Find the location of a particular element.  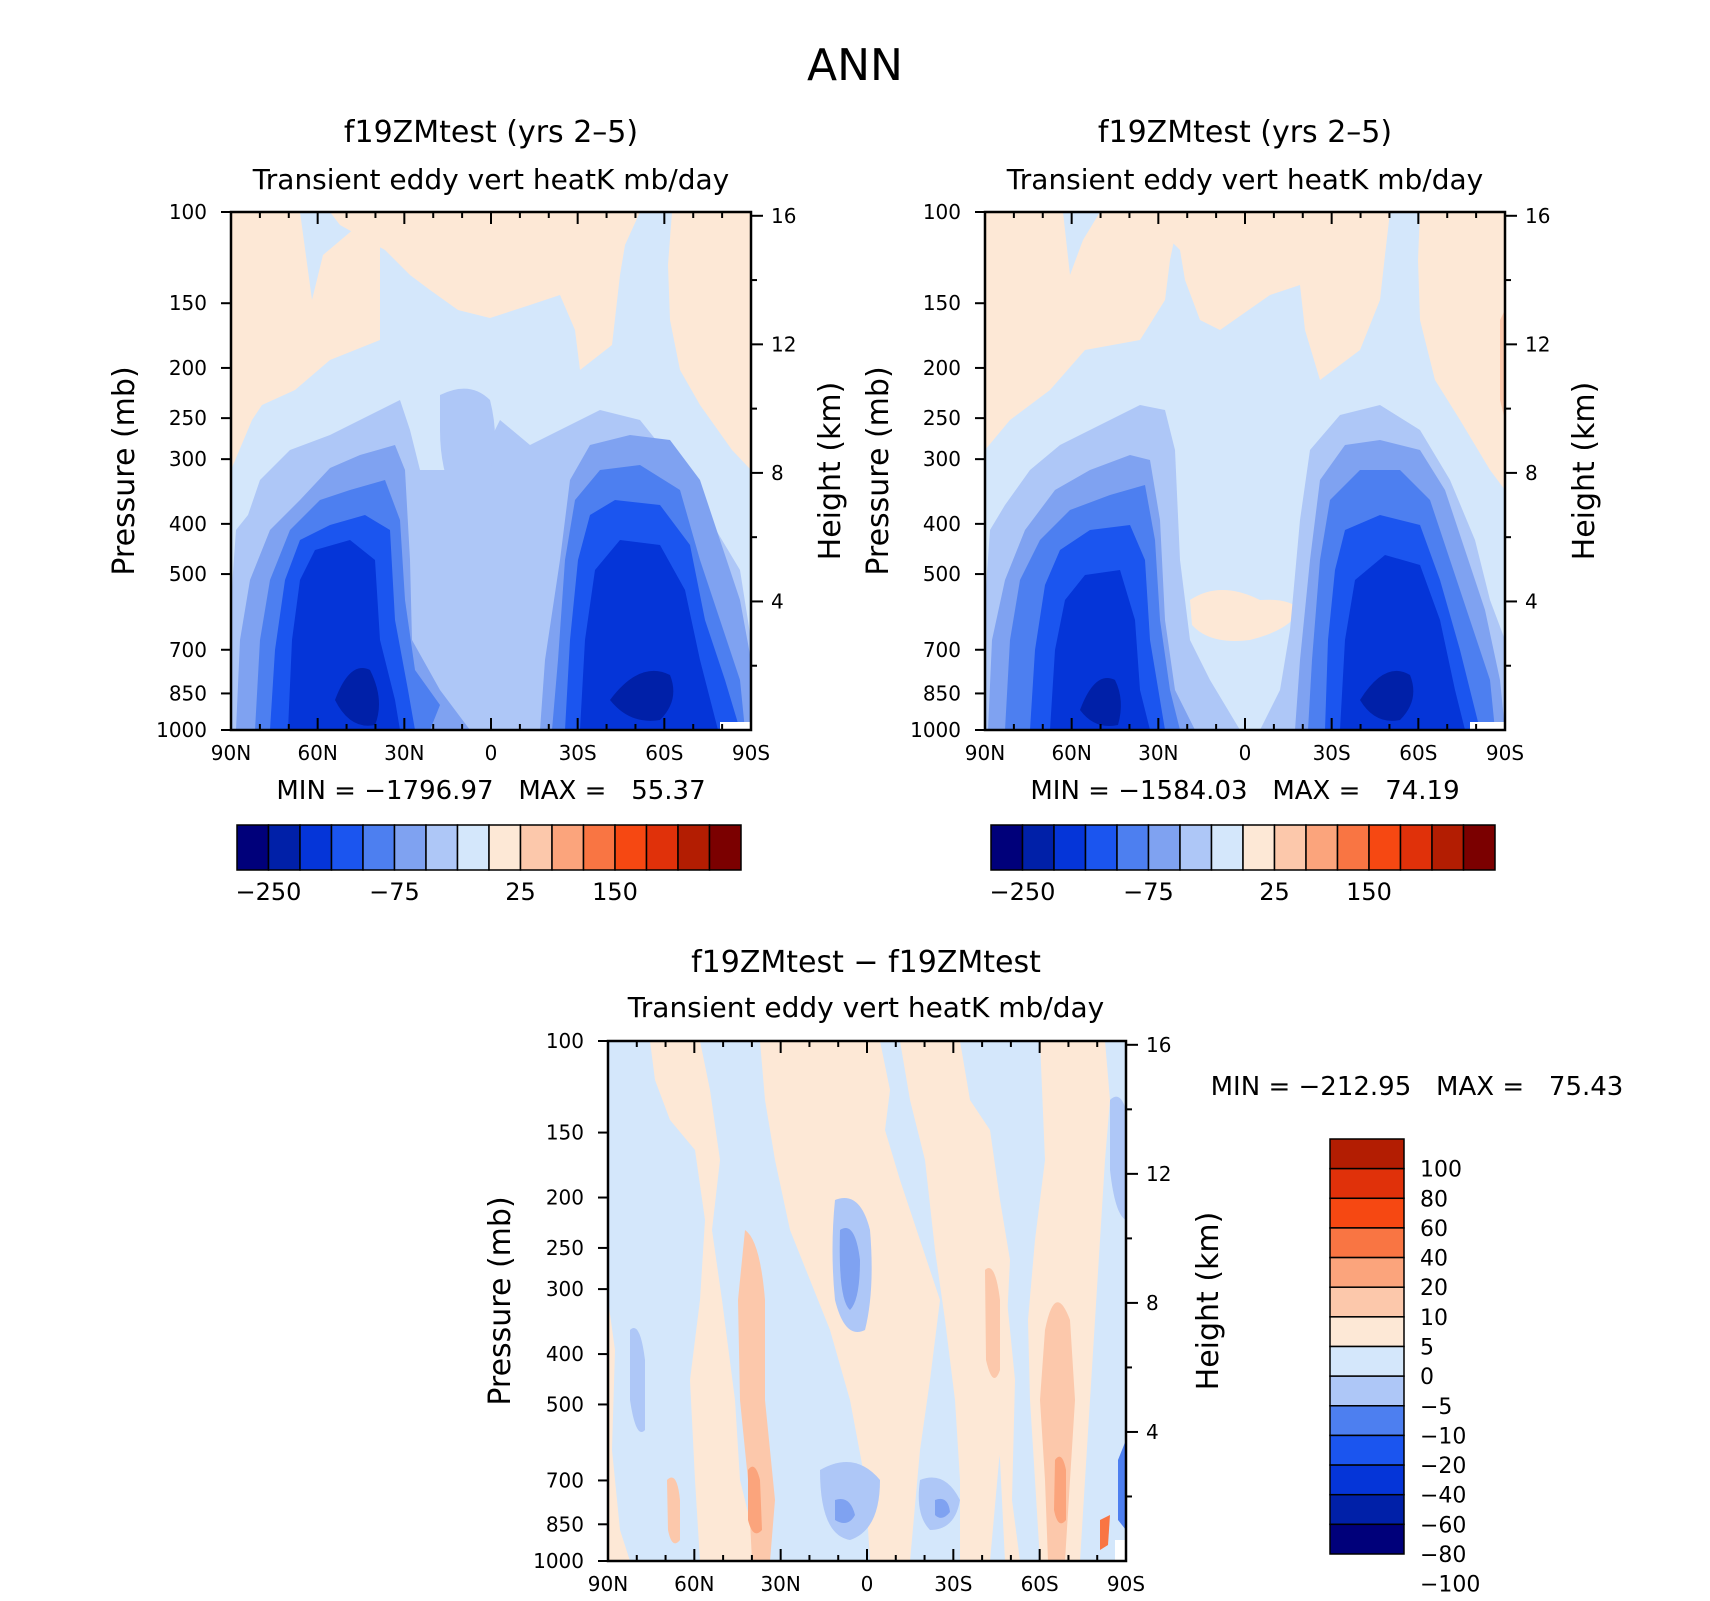

colorbar-label: −100 is located at coordinates (1450, 1585).